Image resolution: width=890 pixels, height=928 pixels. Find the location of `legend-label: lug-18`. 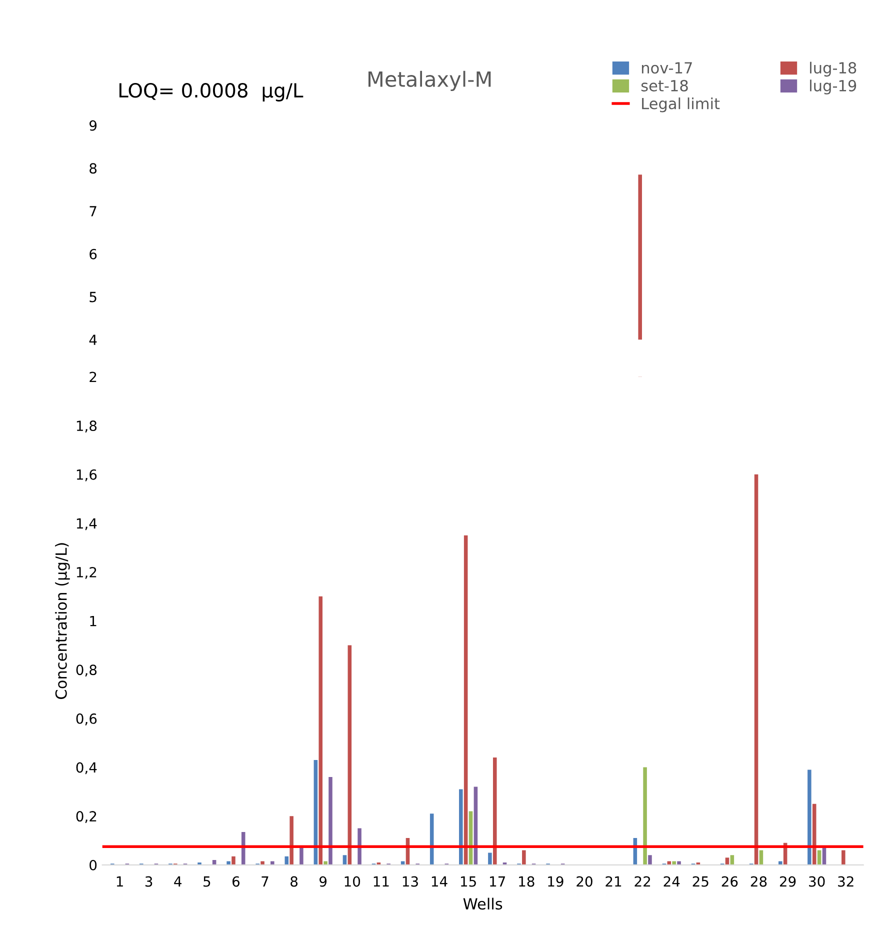

legend-label: lug-18 is located at coordinates (833, 69).